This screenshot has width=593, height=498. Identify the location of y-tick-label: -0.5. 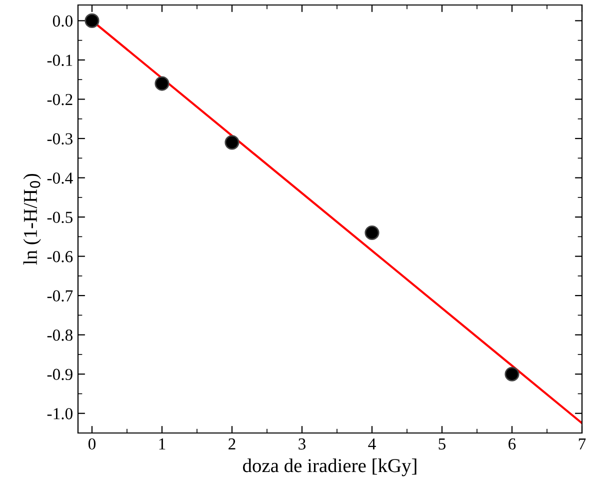
(59, 218).